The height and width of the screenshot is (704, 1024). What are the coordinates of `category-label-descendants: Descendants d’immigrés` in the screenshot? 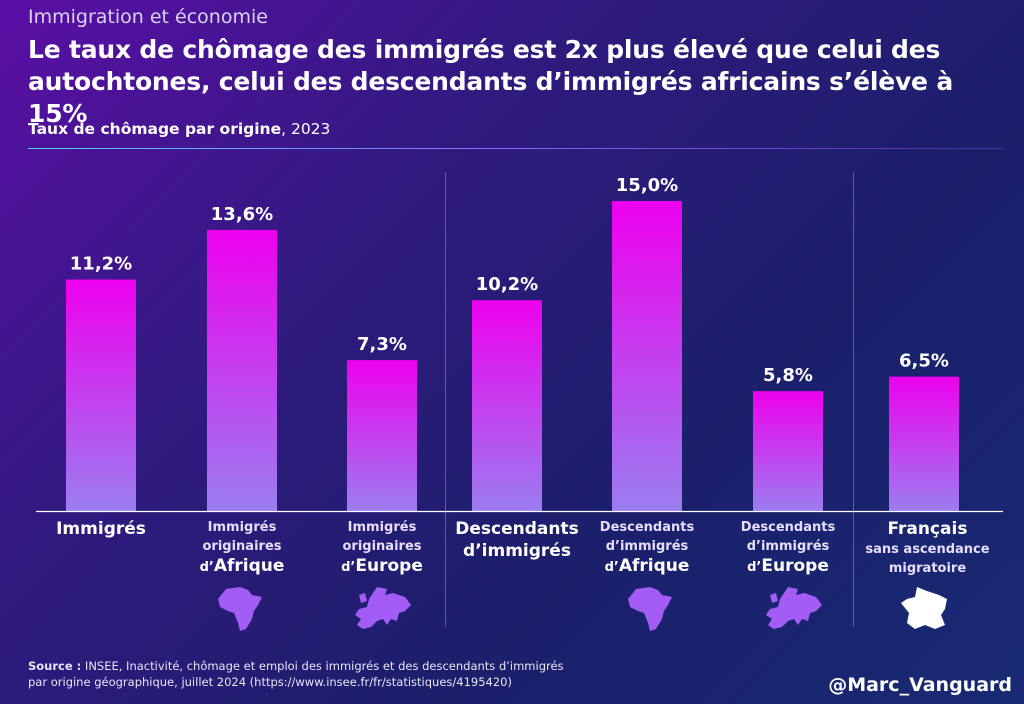 It's located at (517, 540).